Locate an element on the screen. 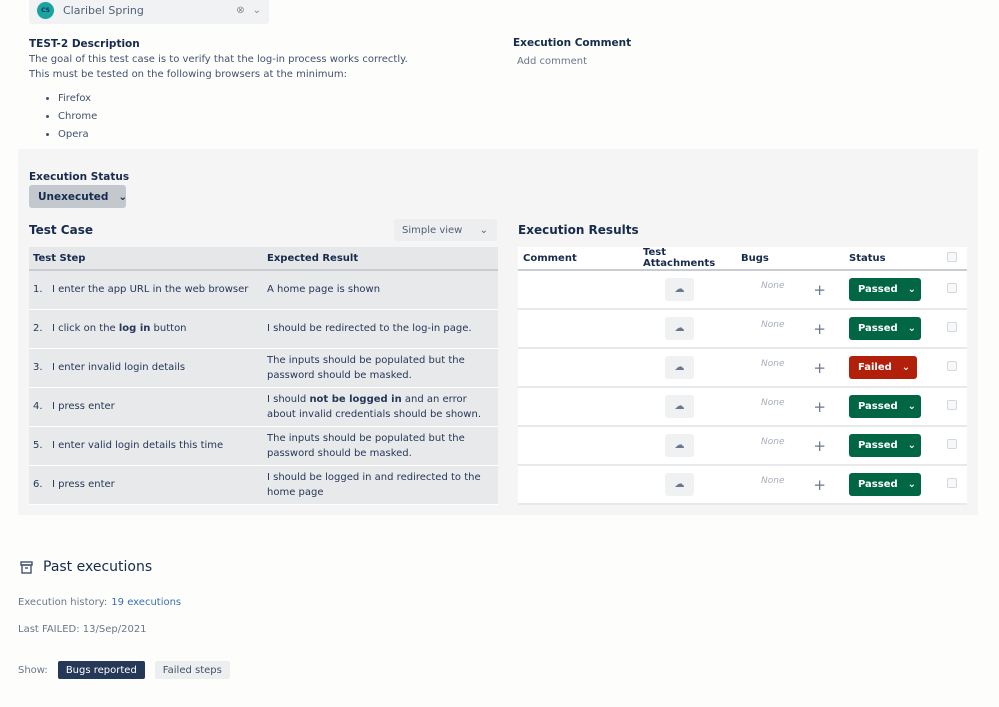 This screenshot has width=999, height=707. browser-item: Chrome is located at coordinates (233, 117).